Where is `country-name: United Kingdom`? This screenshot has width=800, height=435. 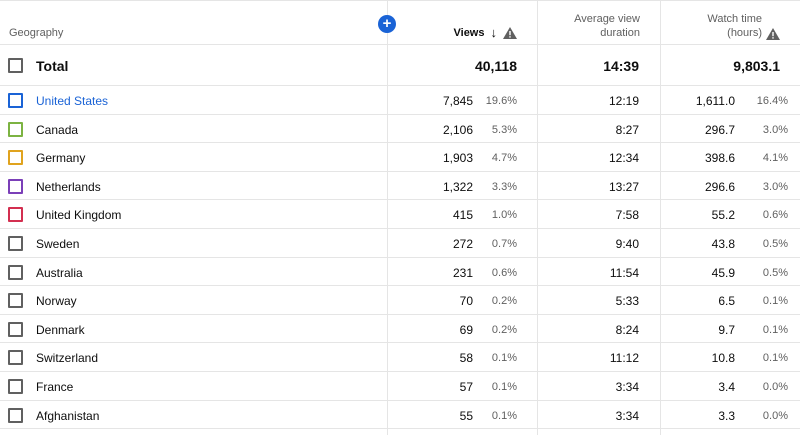 country-name: United Kingdom is located at coordinates (79, 215).